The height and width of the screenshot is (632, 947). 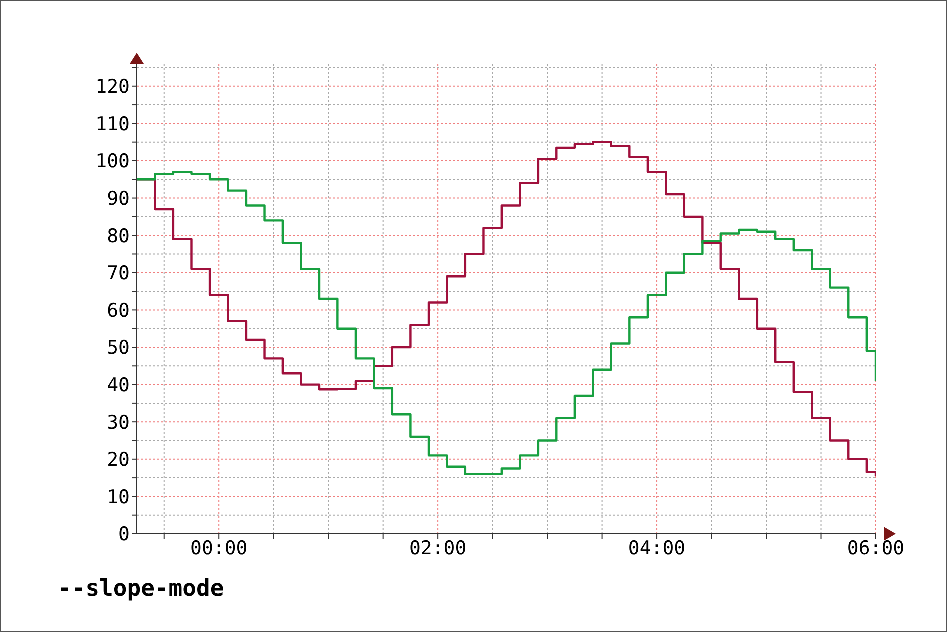 What do you see at coordinates (118, 497) in the screenshot?
I see `y-tick-label: 10` at bounding box center [118, 497].